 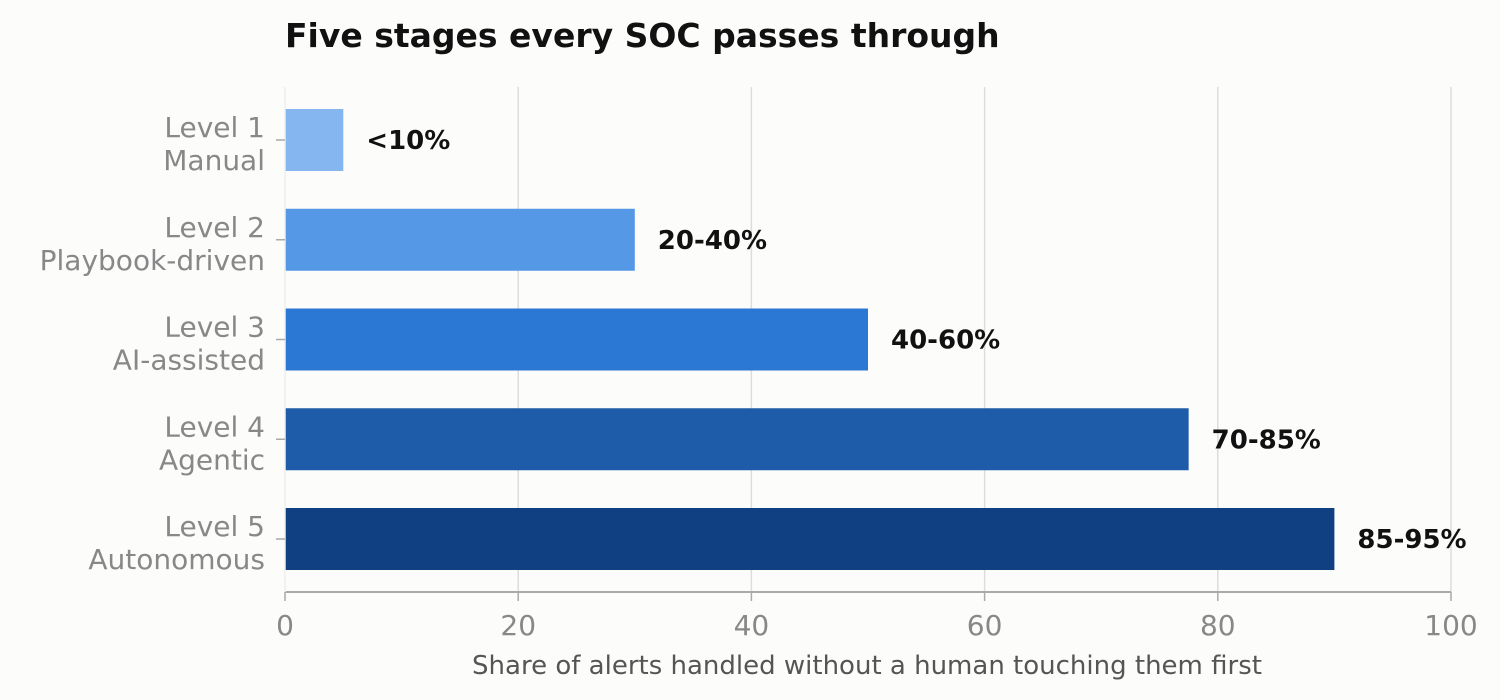 What do you see at coordinates (285, 625) in the screenshot?
I see `x-tick-label: 0` at bounding box center [285, 625].